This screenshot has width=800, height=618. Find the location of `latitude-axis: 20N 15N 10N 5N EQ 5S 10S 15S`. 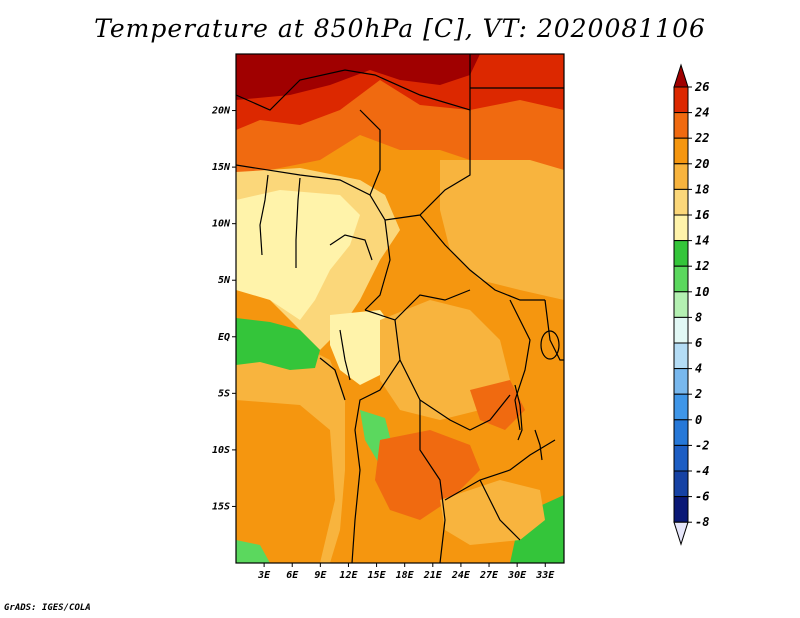

latitude-axis: 20N 15N 10N 5N EQ 5S 10S 15S is located at coordinates (223, 309).